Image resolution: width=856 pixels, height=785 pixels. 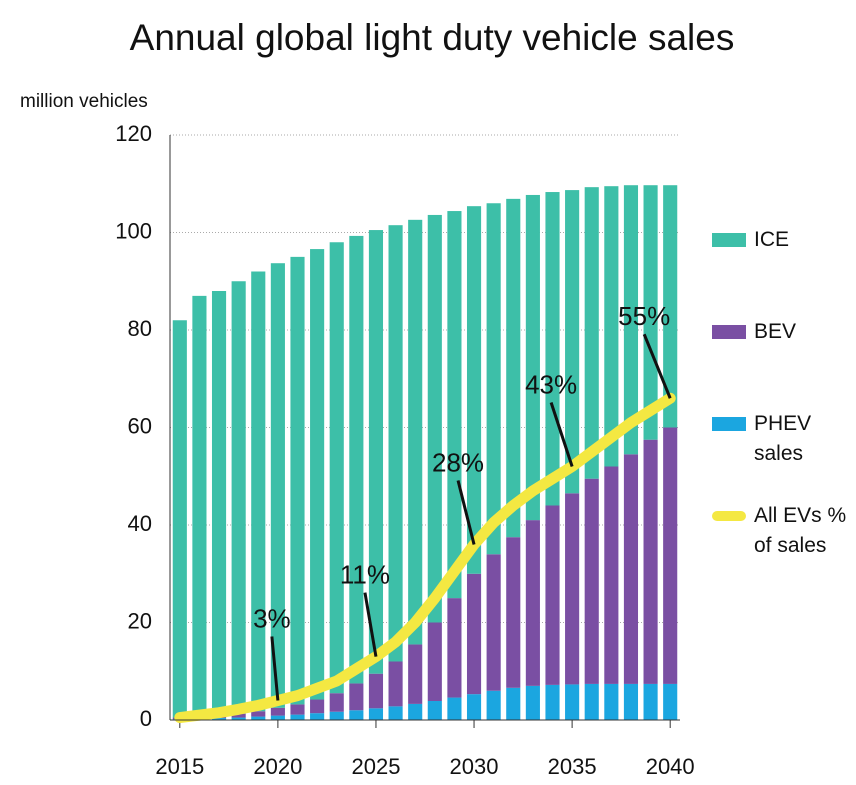 What do you see at coordinates (140, 328) in the screenshot?
I see `y-tick-label: 80` at bounding box center [140, 328].